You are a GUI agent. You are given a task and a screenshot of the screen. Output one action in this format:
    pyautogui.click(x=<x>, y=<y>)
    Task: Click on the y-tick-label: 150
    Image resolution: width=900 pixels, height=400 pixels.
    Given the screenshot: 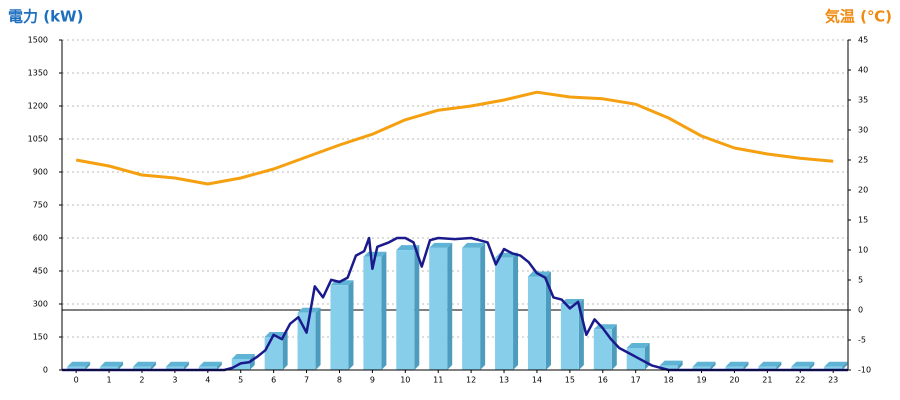 What is the action you would take?
    pyautogui.click(x=40, y=337)
    